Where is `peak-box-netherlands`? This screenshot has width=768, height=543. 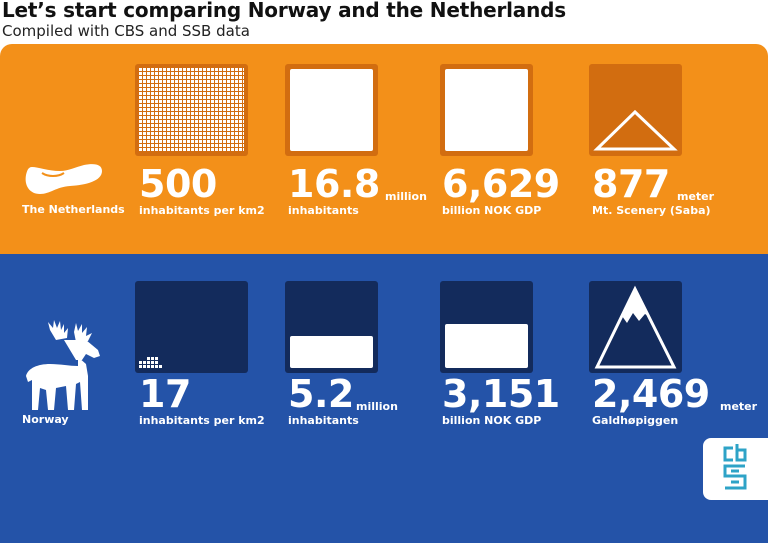 peak-box-netherlands is located at coordinates (635, 110).